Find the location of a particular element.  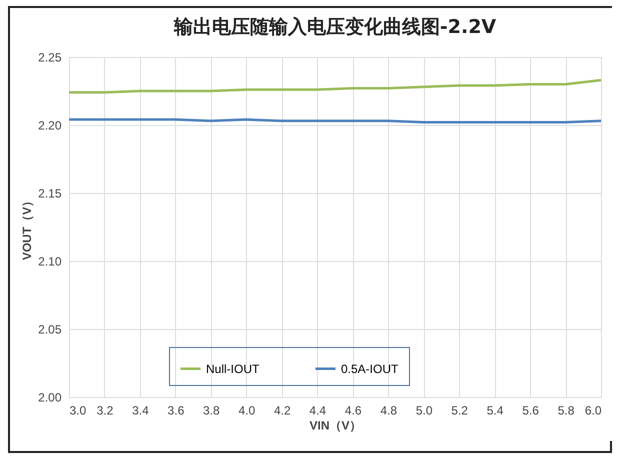

y-axis-title: VOUT（V） is located at coordinates (27, 227).